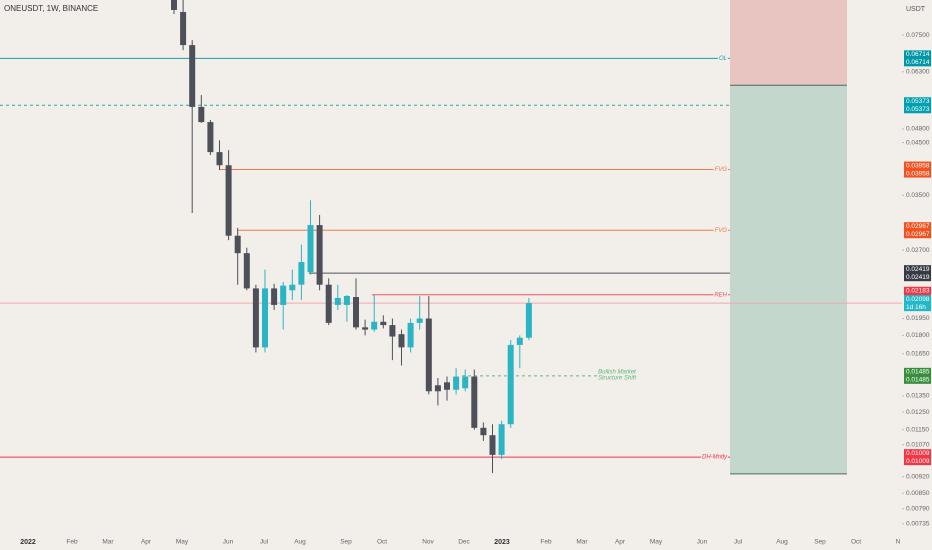  What do you see at coordinates (918, 195) in the screenshot?
I see `y-tick-label: 0.03500` at bounding box center [918, 195].